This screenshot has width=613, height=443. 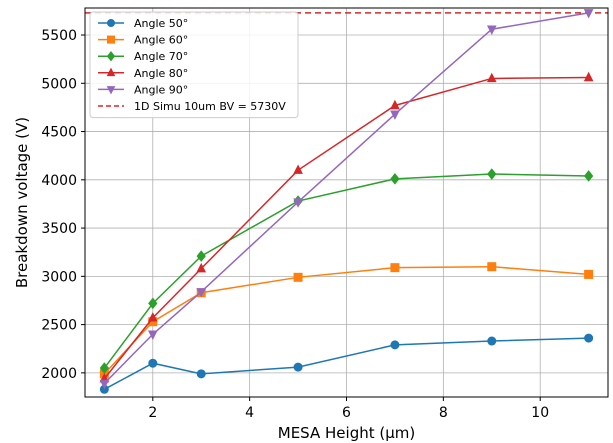 What do you see at coordinates (540, 413) in the screenshot?
I see `x-tick-label: 10` at bounding box center [540, 413].